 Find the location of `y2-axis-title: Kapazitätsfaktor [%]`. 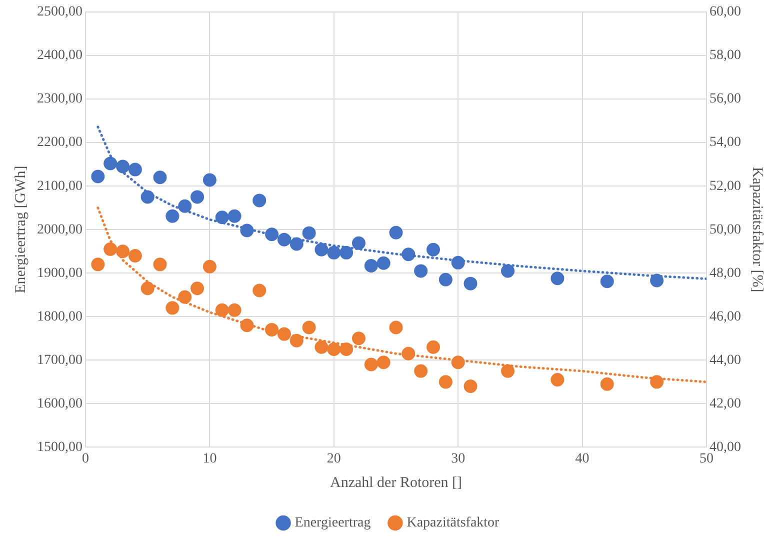

y2-axis-title: Kapazitätsfaktor [%] is located at coordinates (757, 229).